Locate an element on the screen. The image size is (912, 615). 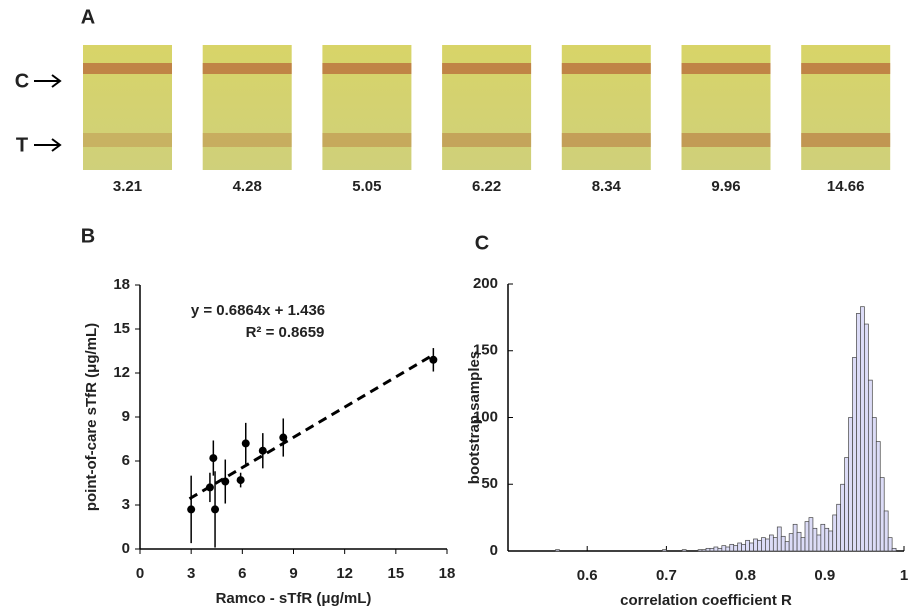
x-tick-label: 3 is located at coordinates (191, 573).